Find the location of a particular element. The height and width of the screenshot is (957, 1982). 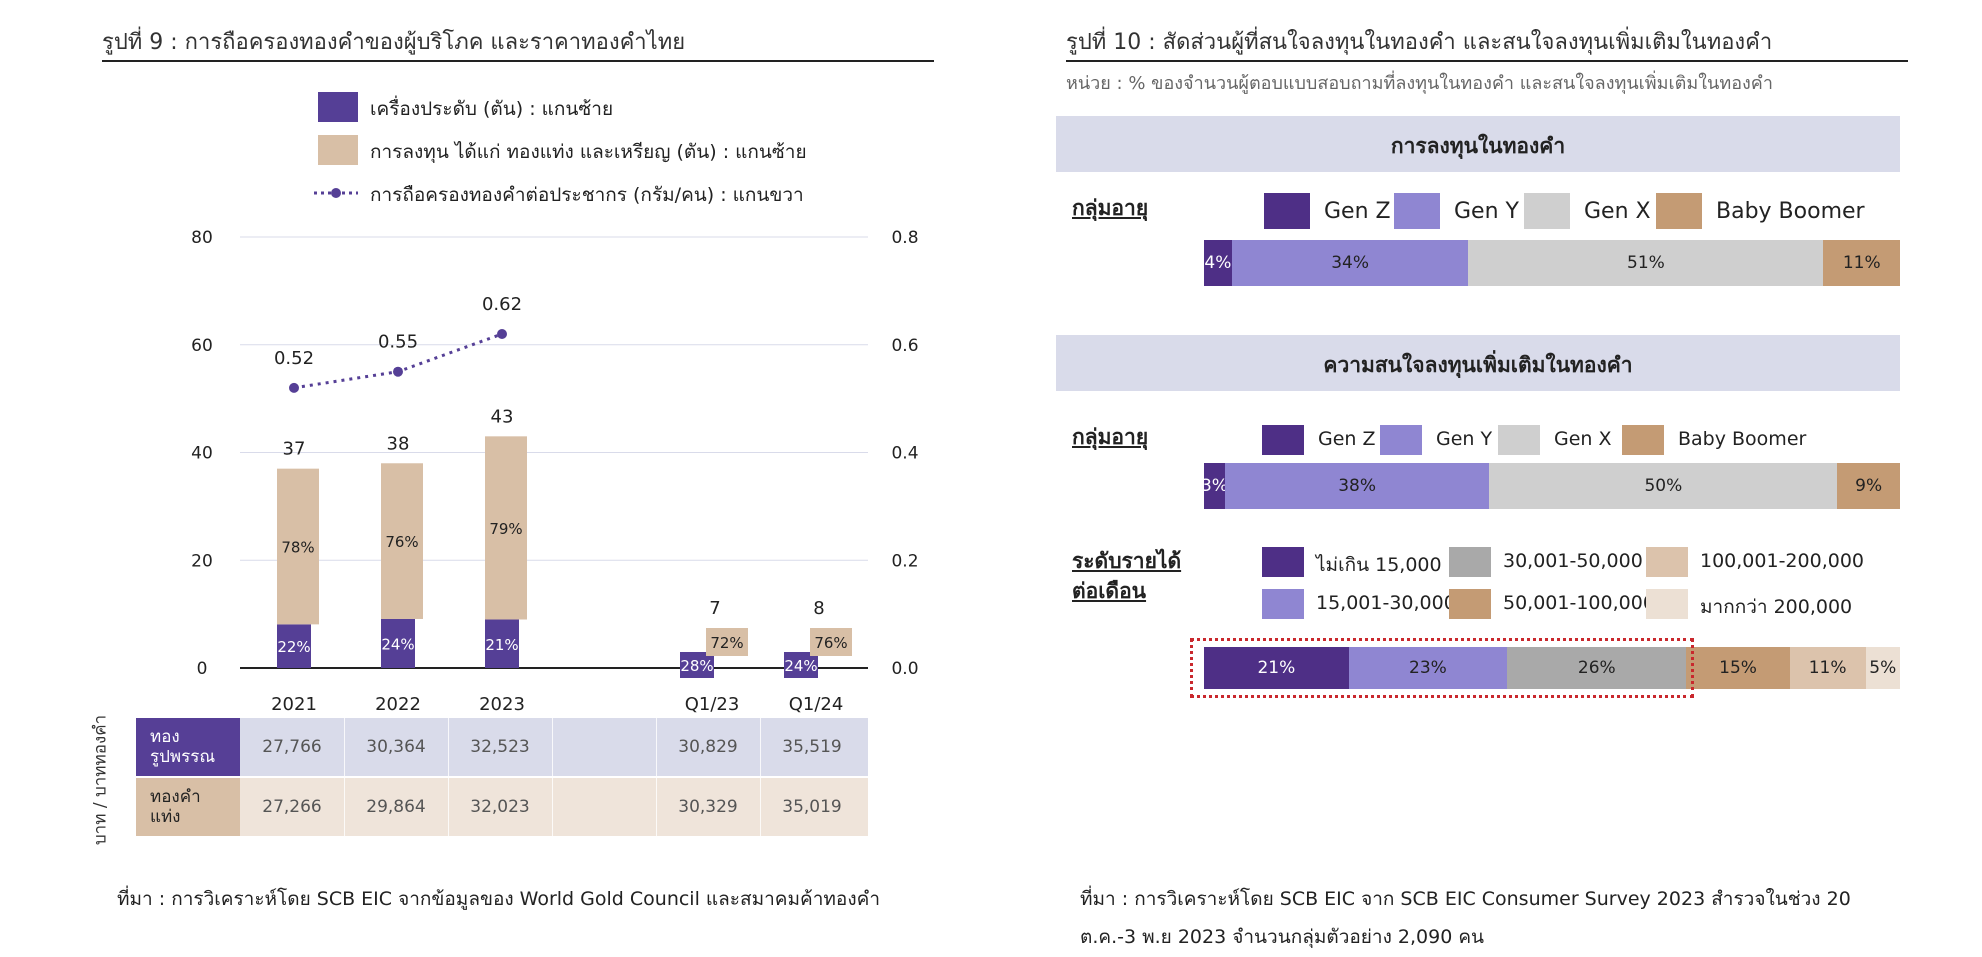

bar-investment-Q1/24 is located at coordinates (831, 642).